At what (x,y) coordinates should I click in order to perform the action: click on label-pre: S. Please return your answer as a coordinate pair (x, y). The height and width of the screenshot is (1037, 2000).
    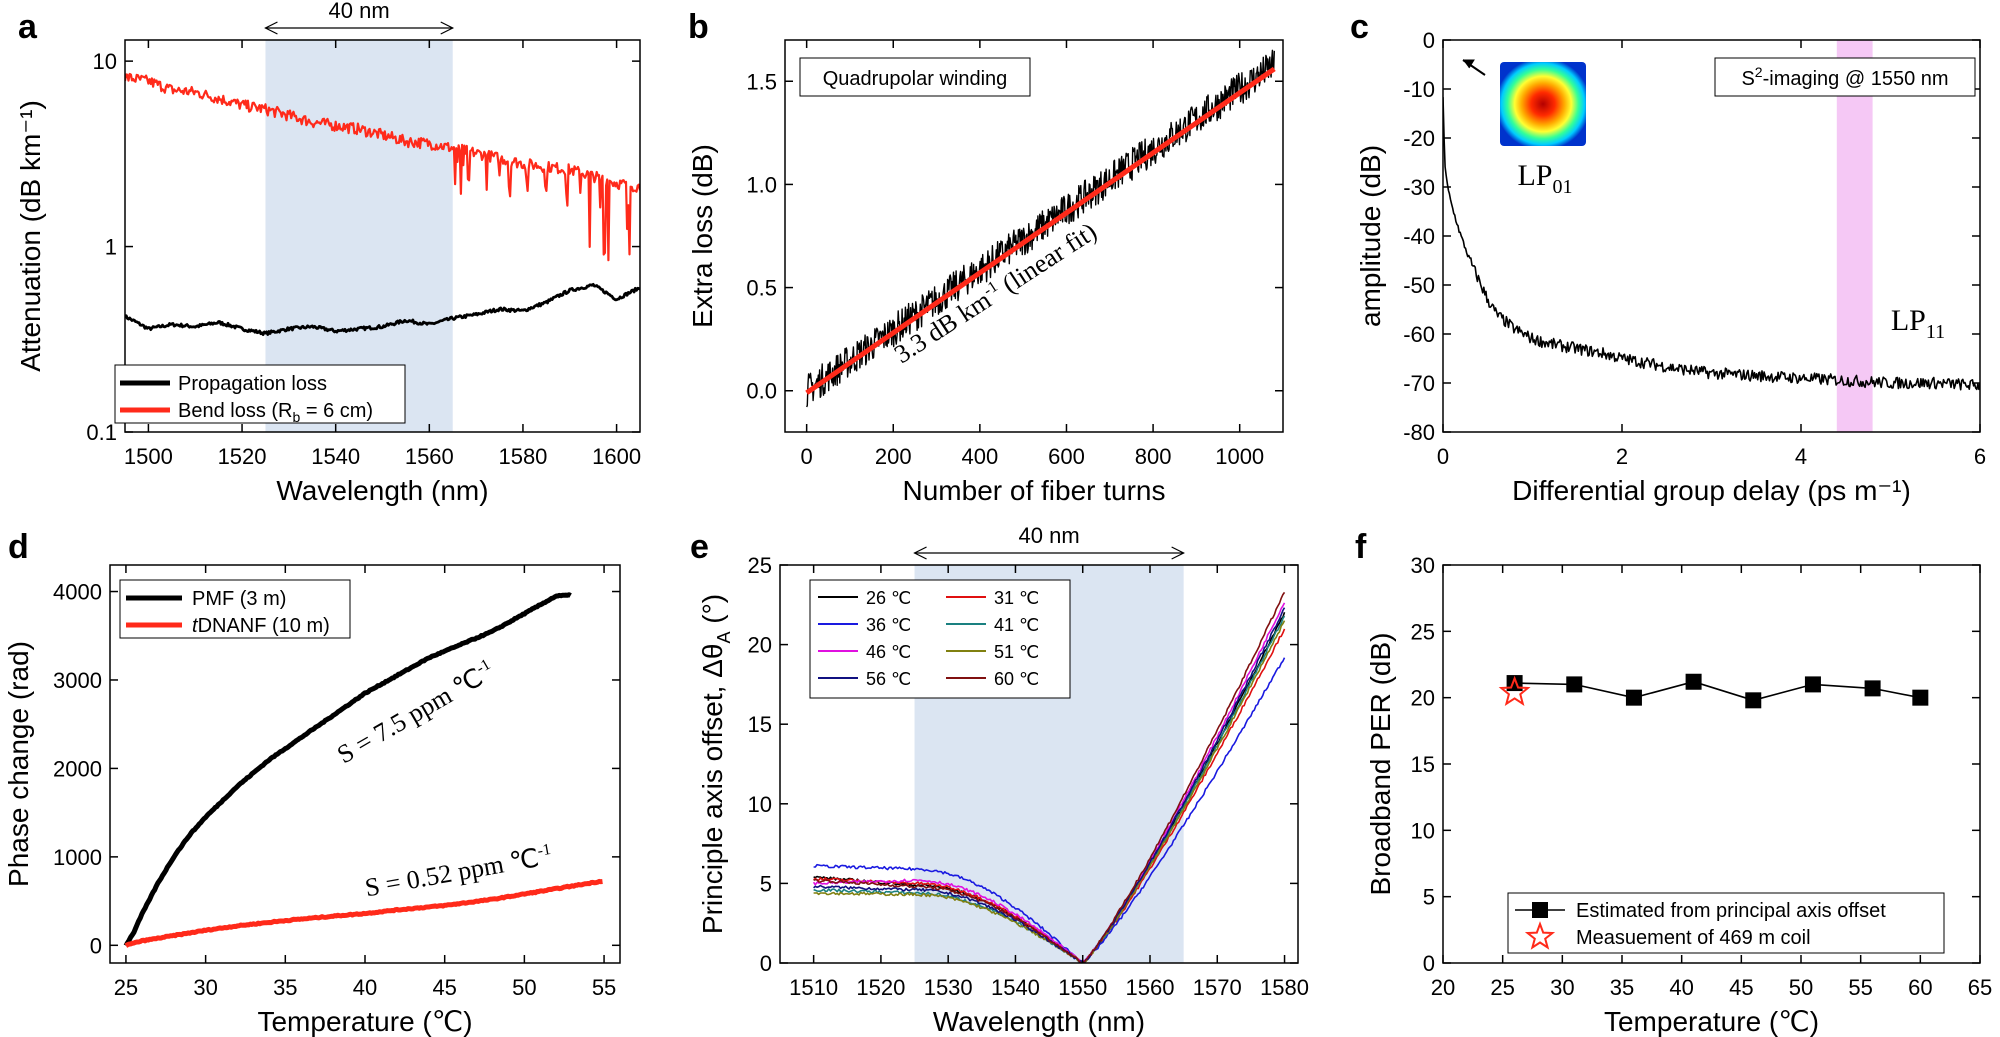
    Looking at the image, I should click on (1747, 79).